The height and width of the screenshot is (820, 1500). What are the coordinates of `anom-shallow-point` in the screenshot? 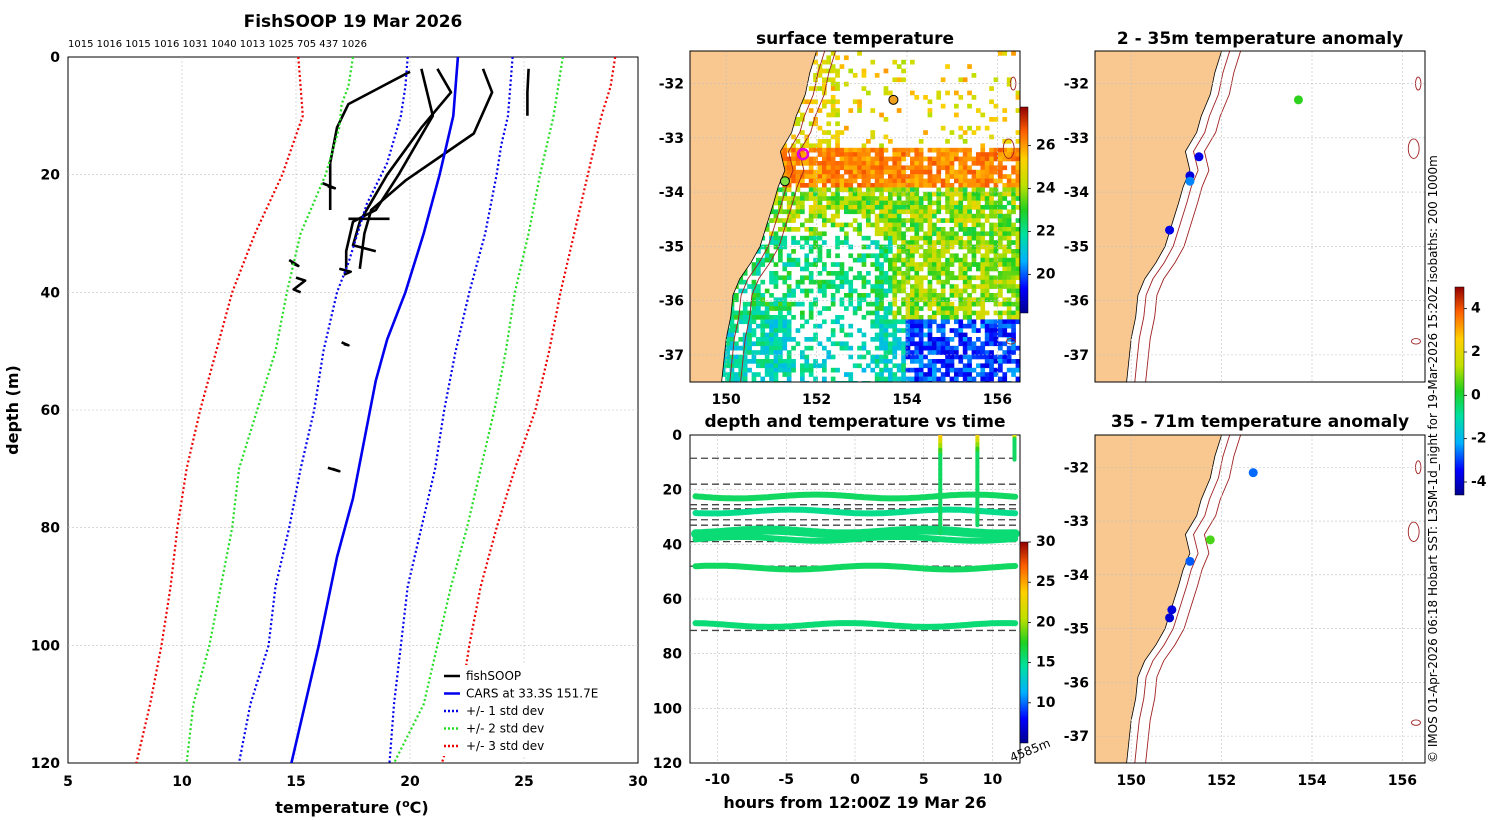 It's located at (1199, 157).